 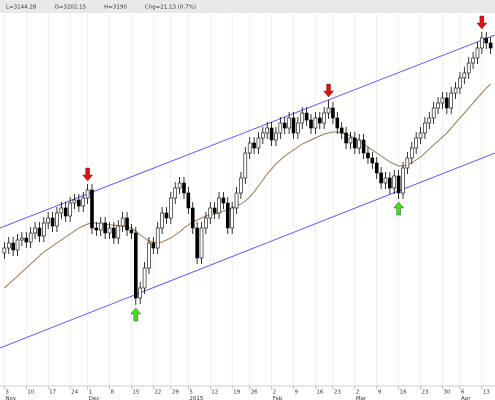 I want to click on month-label: 2015, so click(x=196, y=398).